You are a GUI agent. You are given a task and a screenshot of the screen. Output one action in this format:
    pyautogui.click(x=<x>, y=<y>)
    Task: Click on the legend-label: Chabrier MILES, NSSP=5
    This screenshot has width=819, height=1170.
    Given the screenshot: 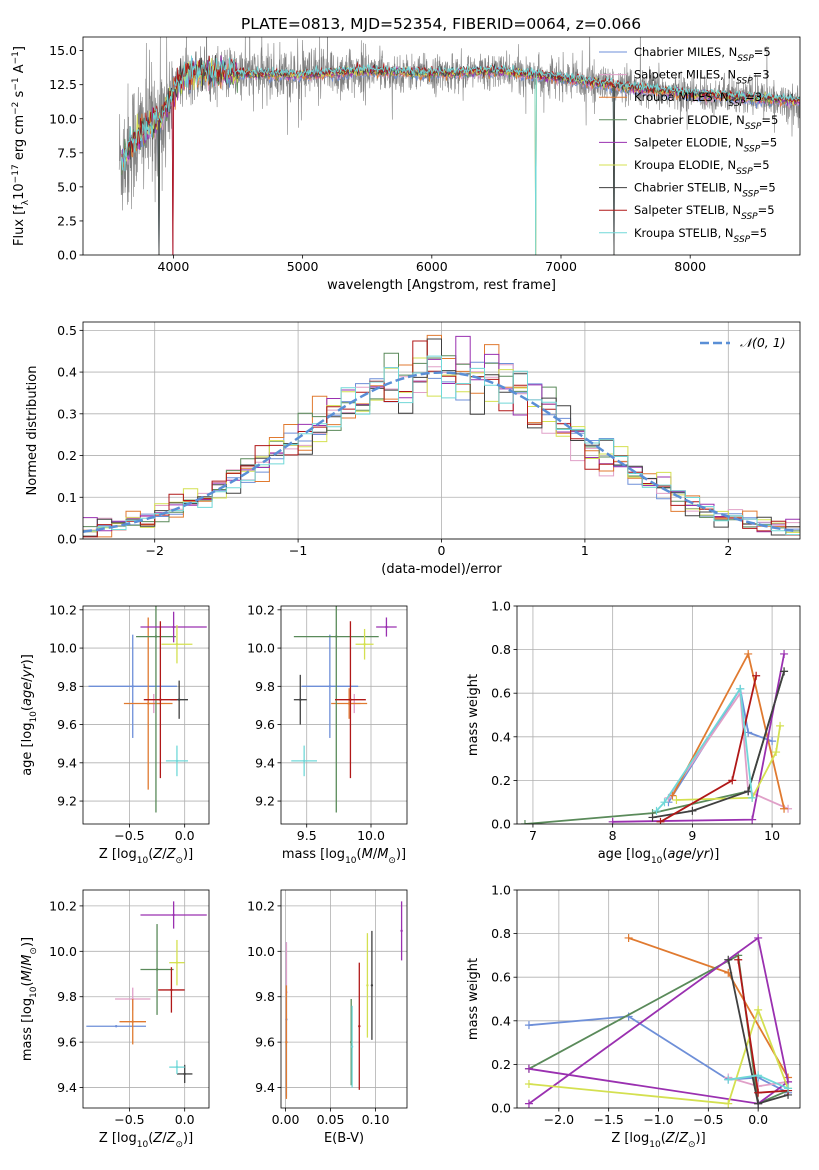 What is the action you would take?
    pyautogui.click(x=702, y=54)
    